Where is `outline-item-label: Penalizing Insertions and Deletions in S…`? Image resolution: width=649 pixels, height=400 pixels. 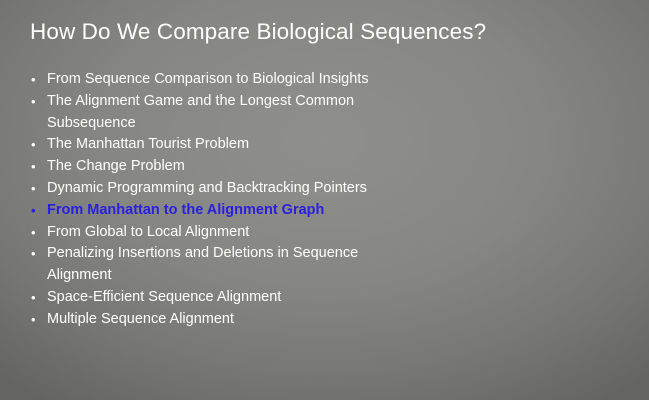 outline-item-label: Penalizing Insertions and Deletions in S… is located at coordinates (203, 264).